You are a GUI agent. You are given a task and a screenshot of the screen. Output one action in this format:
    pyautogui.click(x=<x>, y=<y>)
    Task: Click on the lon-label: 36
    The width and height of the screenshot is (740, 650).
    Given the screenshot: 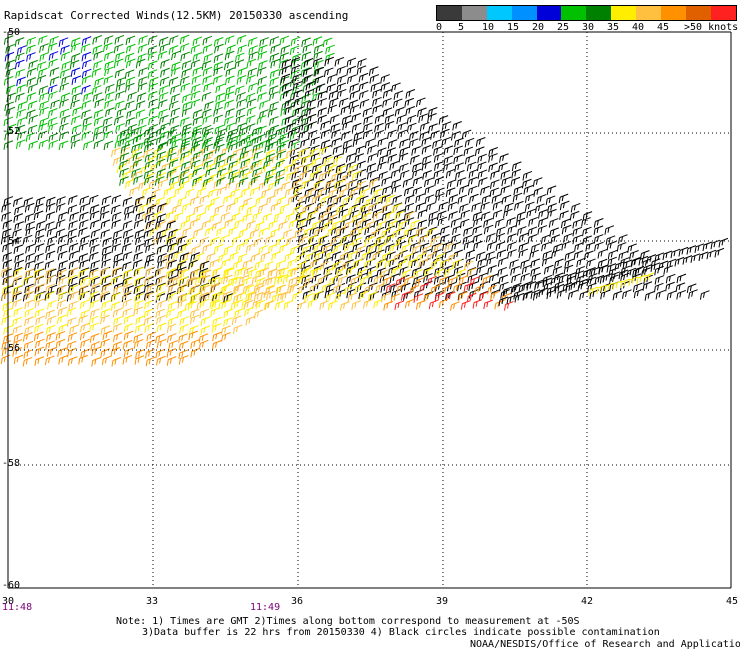 What is the action you would take?
    pyautogui.click(x=297, y=601)
    